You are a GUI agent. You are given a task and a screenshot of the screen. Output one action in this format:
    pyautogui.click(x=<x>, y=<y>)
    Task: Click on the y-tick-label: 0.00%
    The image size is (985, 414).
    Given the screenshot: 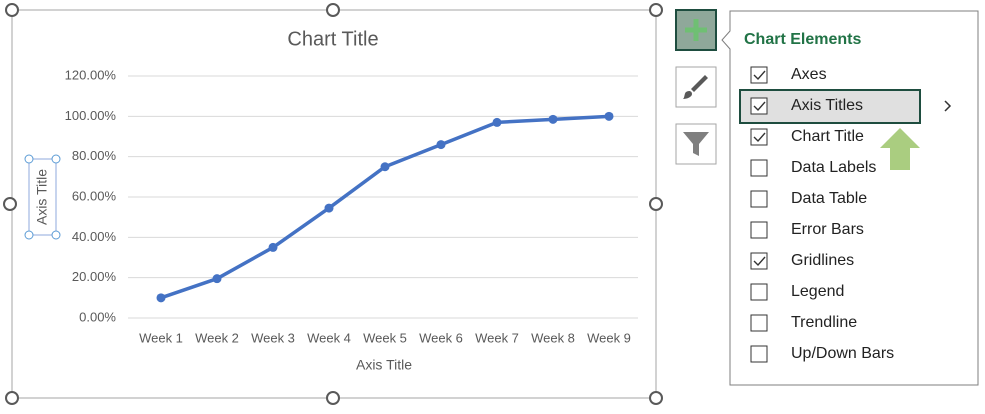 What is the action you would take?
    pyautogui.click(x=97, y=316)
    